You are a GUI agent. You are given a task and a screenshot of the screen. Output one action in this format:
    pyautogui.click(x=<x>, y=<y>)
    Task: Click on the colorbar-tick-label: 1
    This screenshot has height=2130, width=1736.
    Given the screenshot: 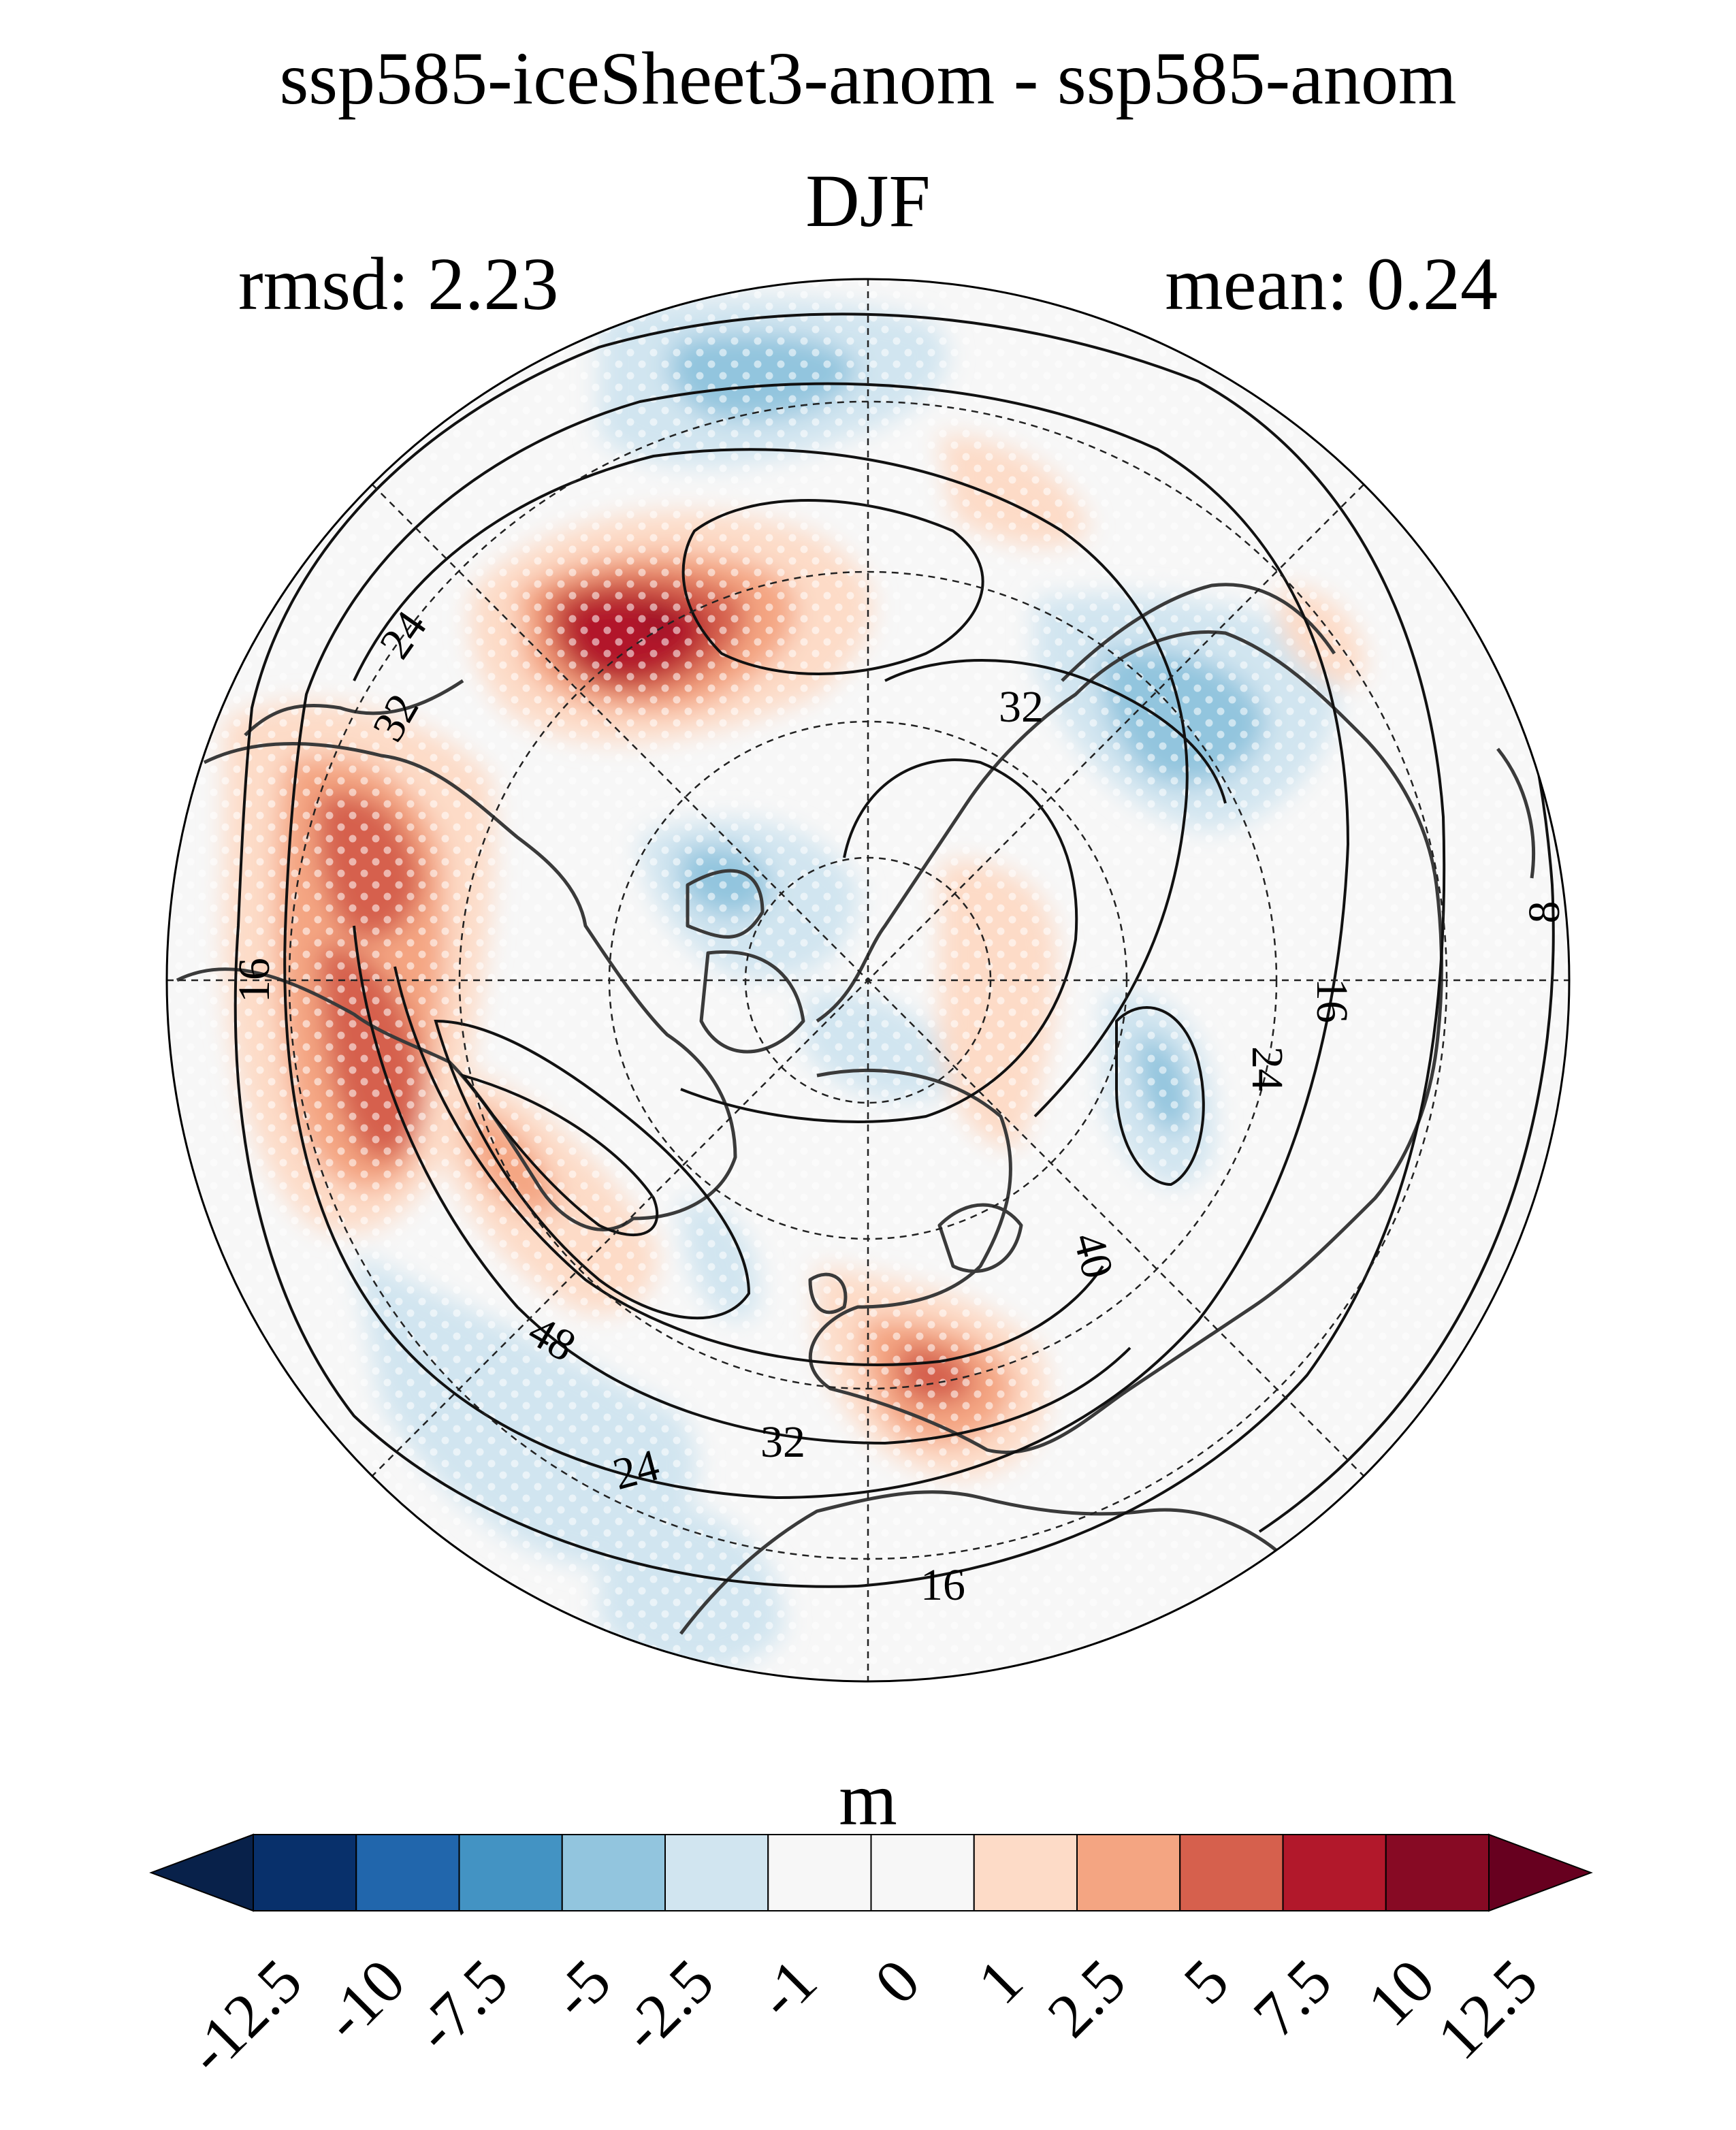 What is the action you would take?
    pyautogui.click(x=1000, y=1981)
    